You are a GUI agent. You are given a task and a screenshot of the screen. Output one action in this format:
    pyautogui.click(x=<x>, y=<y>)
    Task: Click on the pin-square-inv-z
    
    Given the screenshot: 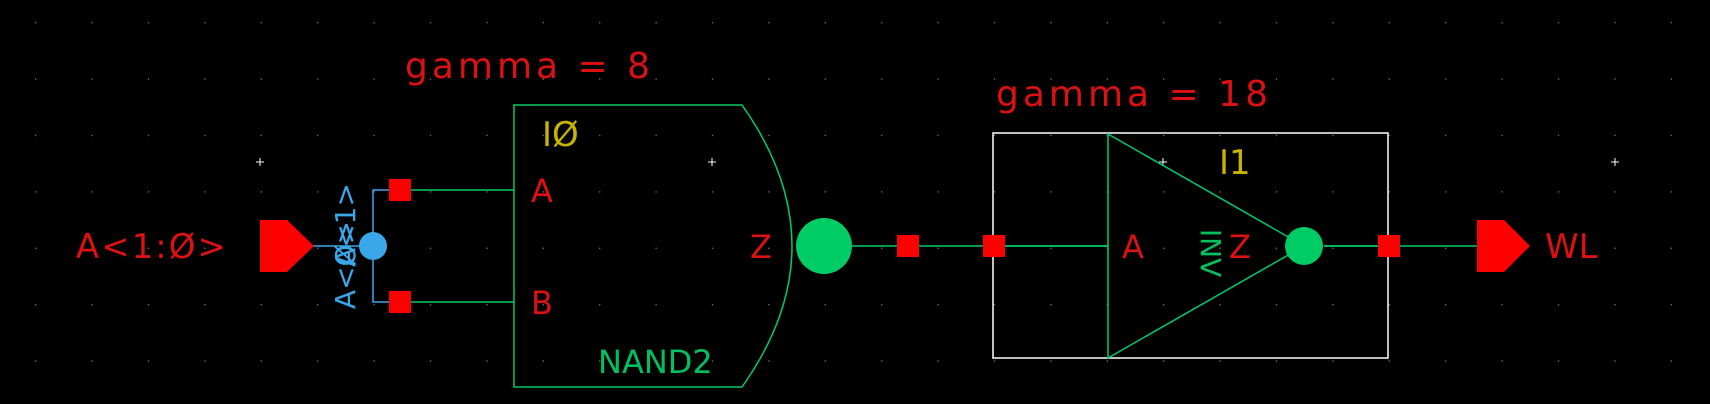 What is the action you would take?
    pyautogui.click(x=1389, y=246)
    